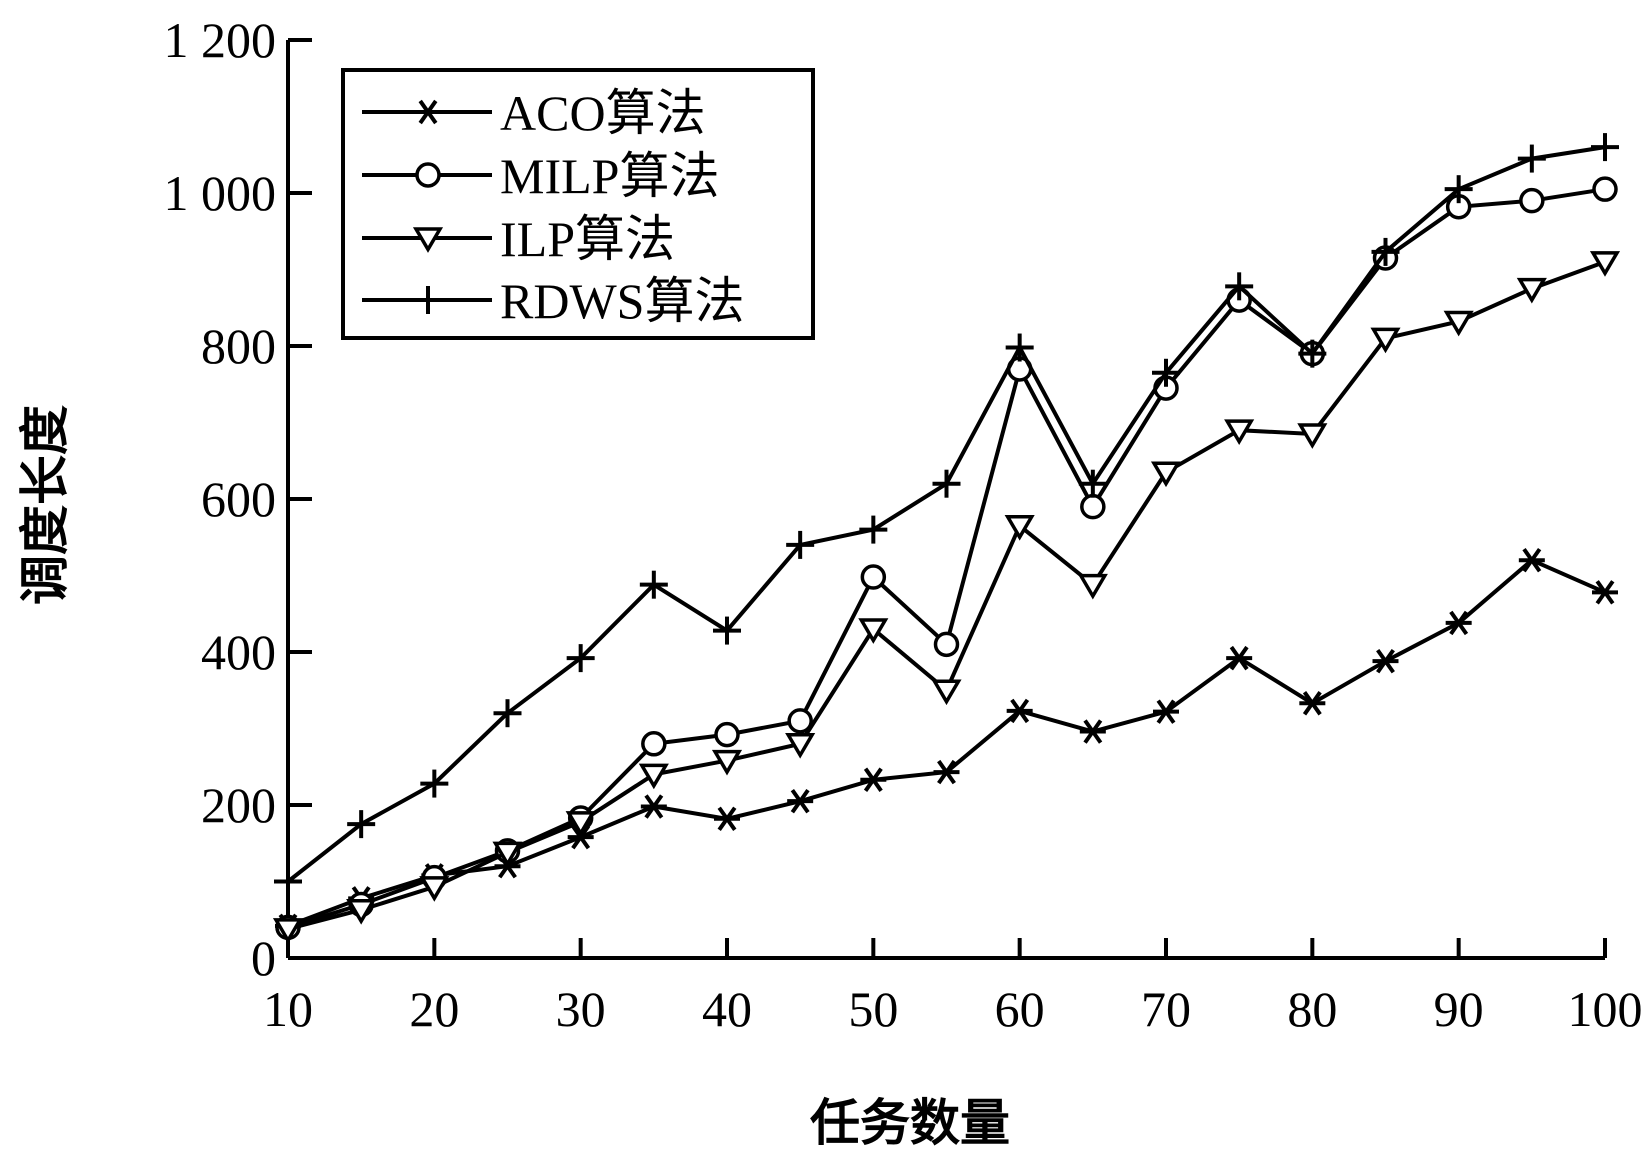 The image size is (1651, 1159). What do you see at coordinates (1020, 1009) in the screenshot?
I see `x-tick-label: 60` at bounding box center [1020, 1009].